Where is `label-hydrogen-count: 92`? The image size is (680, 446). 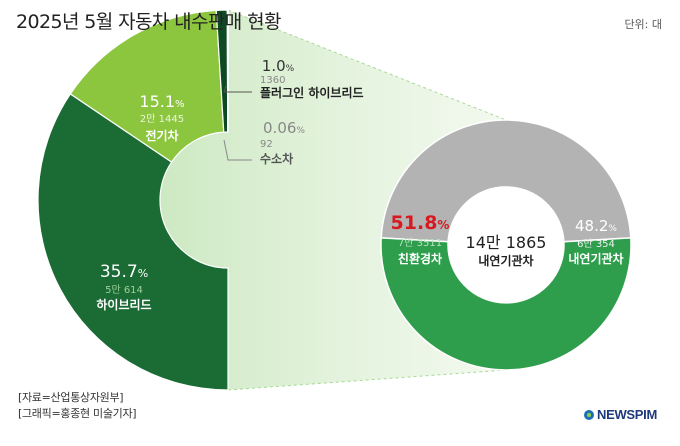 label-hydrogen-count: 92 is located at coordinates (266, 144).